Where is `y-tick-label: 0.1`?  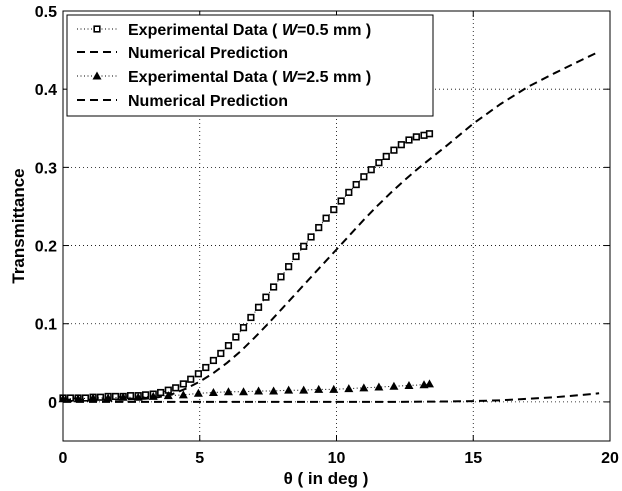
y-tick-label: 0.1 is located at coordinates (46, 325).